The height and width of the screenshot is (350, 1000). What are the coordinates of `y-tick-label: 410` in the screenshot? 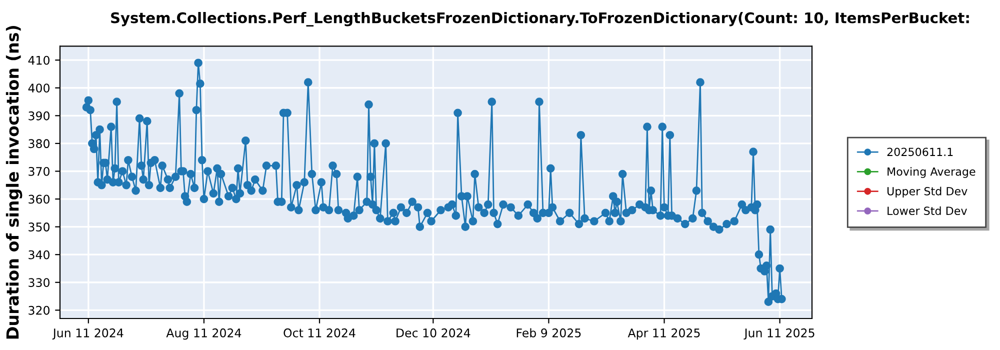 It's located at (39, 60).